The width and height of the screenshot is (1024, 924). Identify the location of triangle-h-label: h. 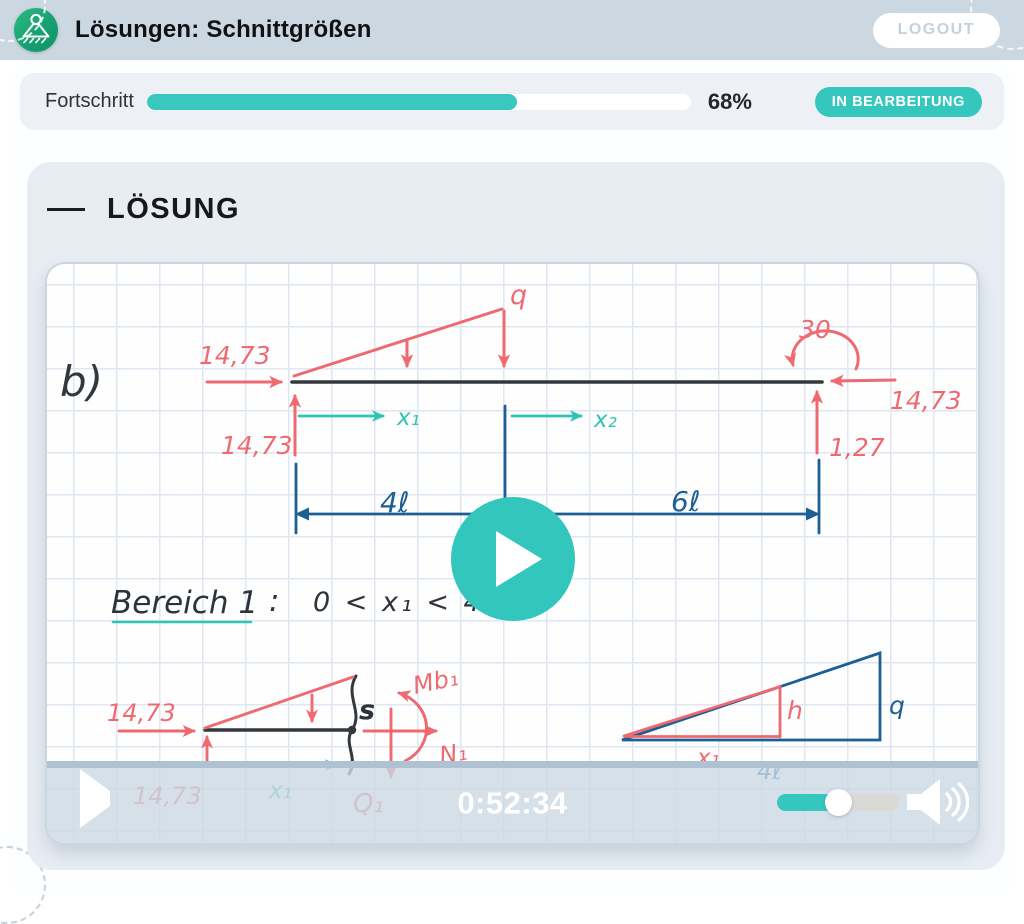
(795, 710).